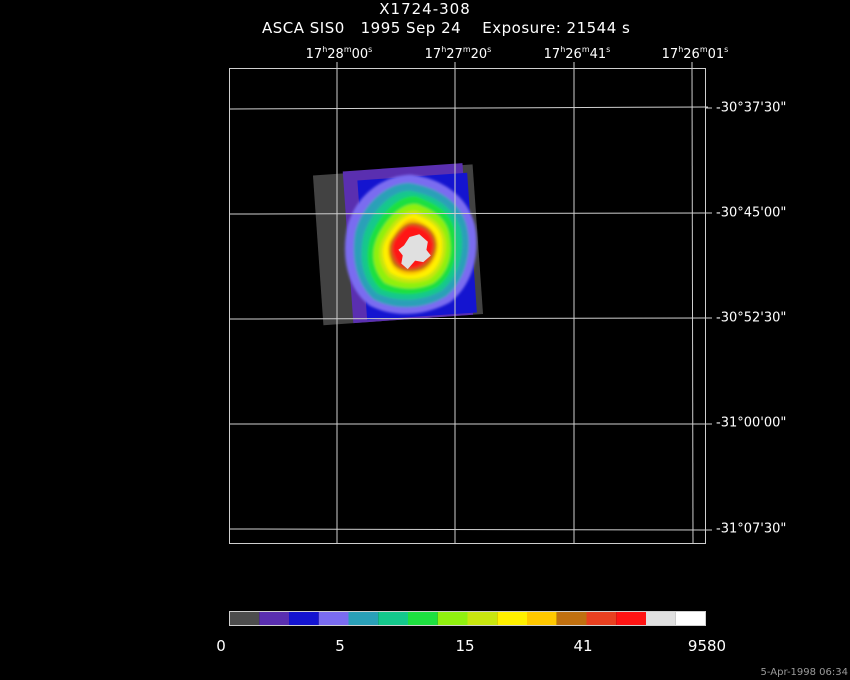 Image resolution: width=850 pixels, height=680 pixels. What do you see at coordinates (695, 53) in the screenshot?
I see `ra-label-4: 17h26m01s` at bounding box center [695, 53].